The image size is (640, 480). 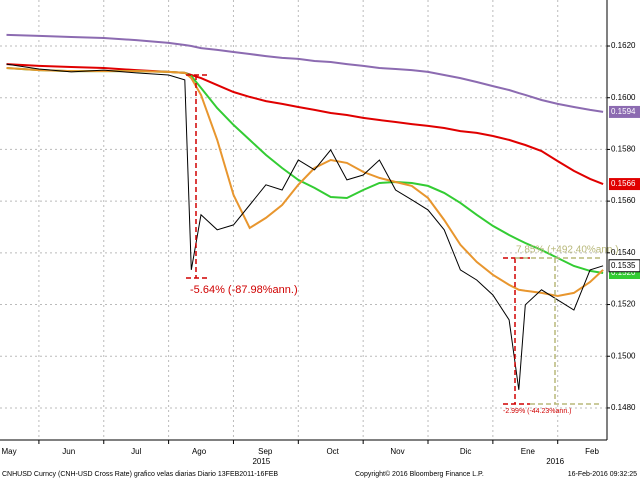 What do you see at coordinates (265, 451) in the screenshot?
I see `x-tick-label: Sep` at bounding box center [265, 451].